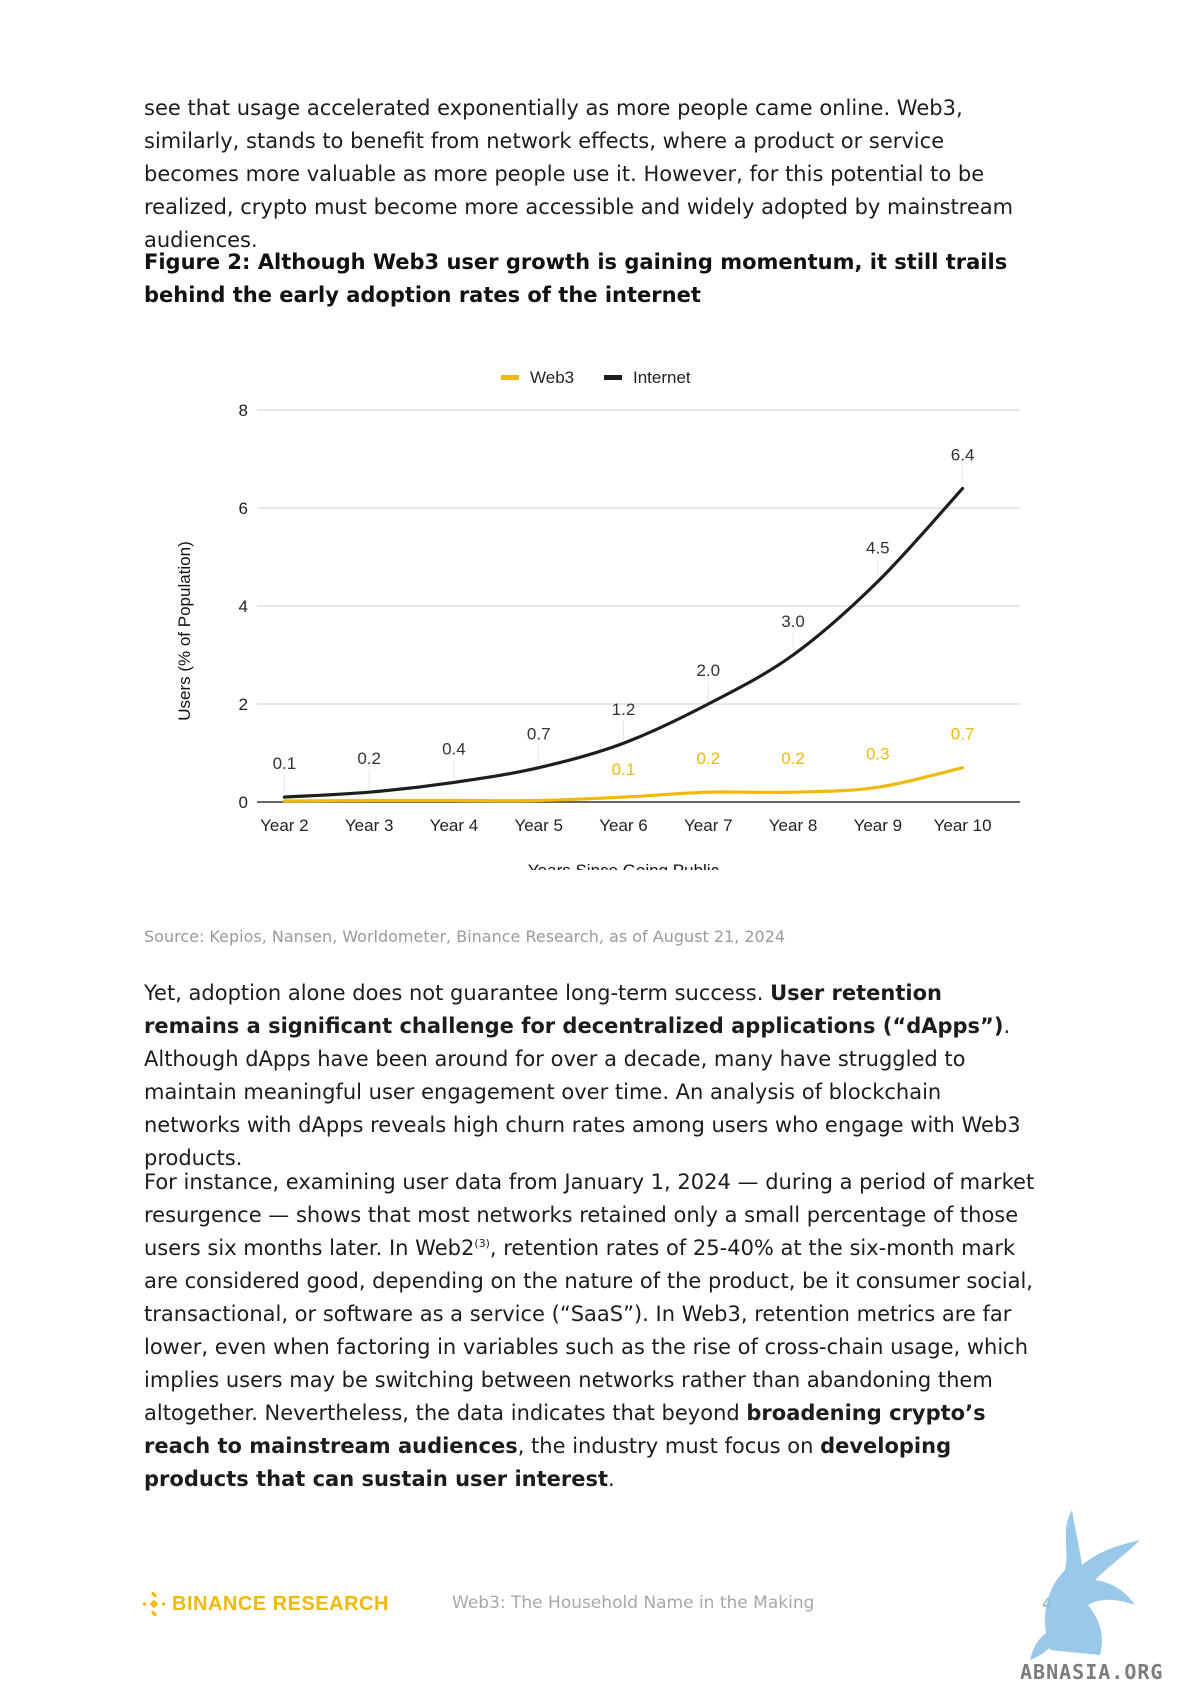  I want to click on legend-label-internet: Internet, so click(662, 377).